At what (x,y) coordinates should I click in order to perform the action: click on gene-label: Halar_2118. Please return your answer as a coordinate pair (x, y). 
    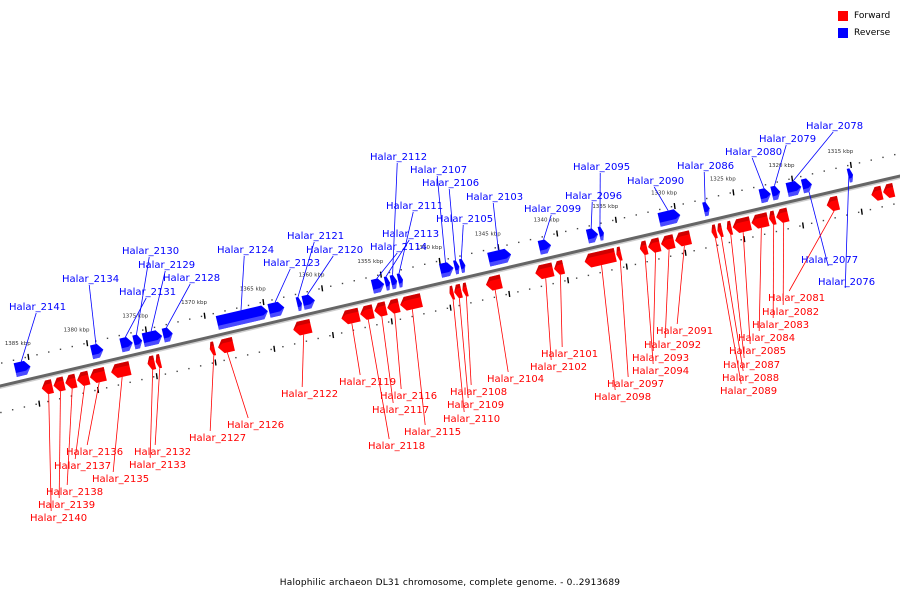
    Looking at the image, I should click on (396, 446).